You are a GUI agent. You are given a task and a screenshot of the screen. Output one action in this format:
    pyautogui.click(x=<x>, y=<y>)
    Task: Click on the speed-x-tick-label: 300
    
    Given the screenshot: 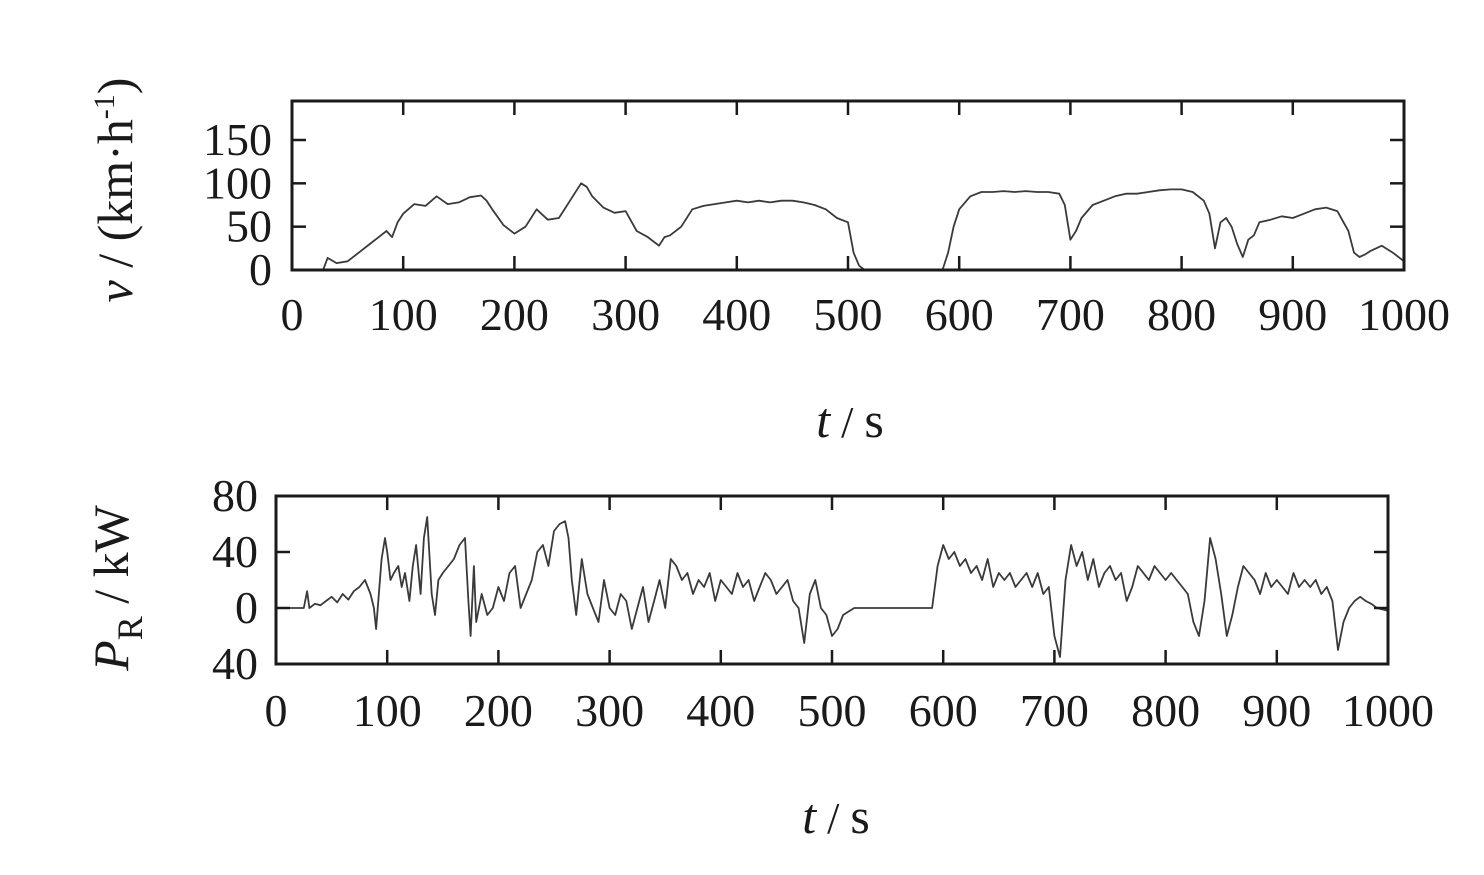 What is the action you would take?
    pyautogui.click(x=625, y=314)
    